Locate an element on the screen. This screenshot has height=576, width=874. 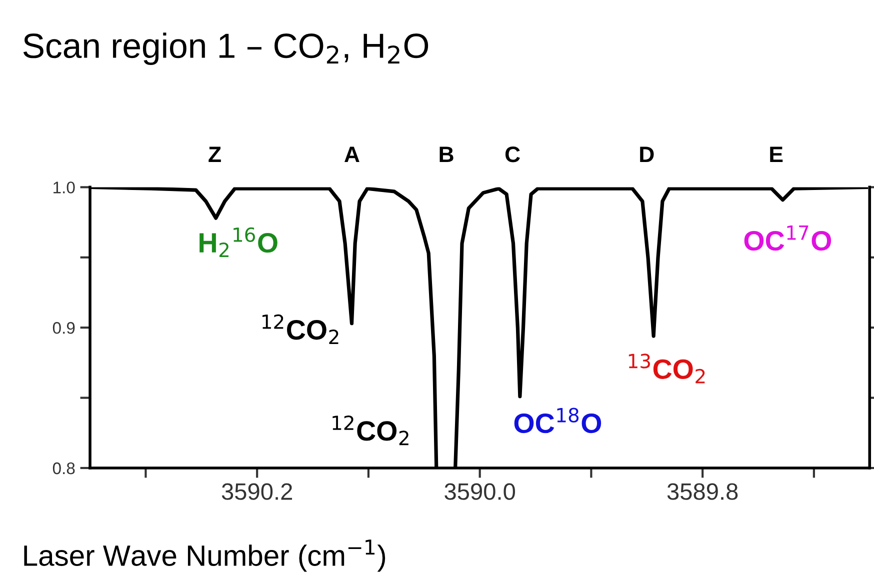
x-tick-label: 3590.2 is located at coordinates (257, 491).